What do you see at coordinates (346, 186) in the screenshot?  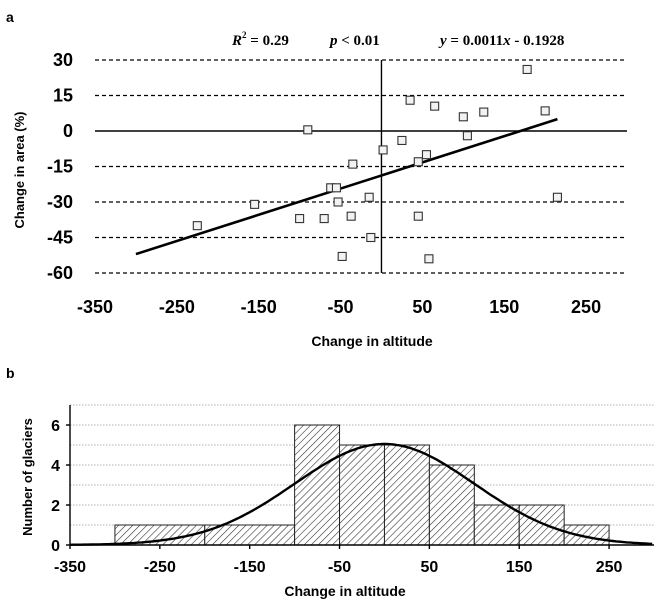 I see `trendline` at bounding box center [346, 186].